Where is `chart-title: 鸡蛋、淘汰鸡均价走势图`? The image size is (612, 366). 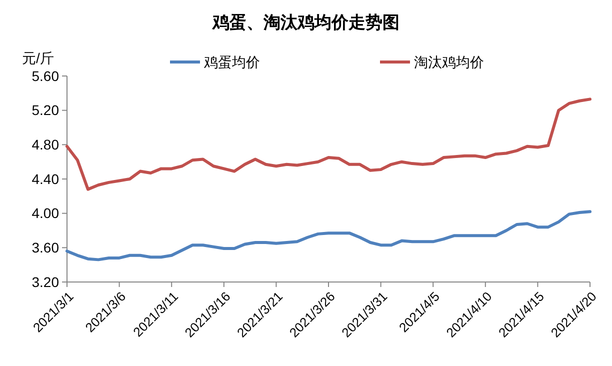
chart-title: 鸡蛋、淘汰鸡均价走势图 is located at coordinates (306, 22).